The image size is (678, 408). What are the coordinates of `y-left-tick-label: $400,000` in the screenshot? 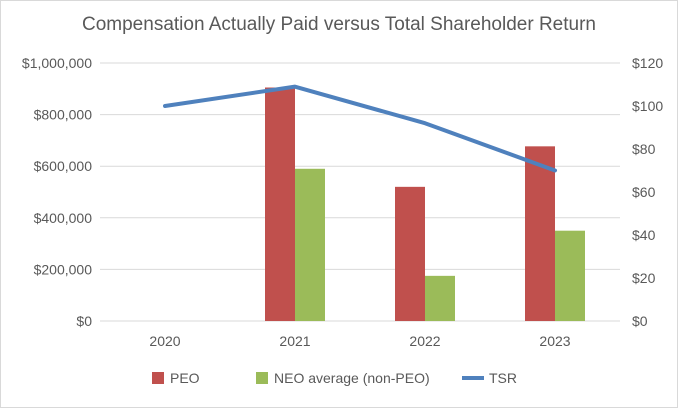 It's located at (63, 218).